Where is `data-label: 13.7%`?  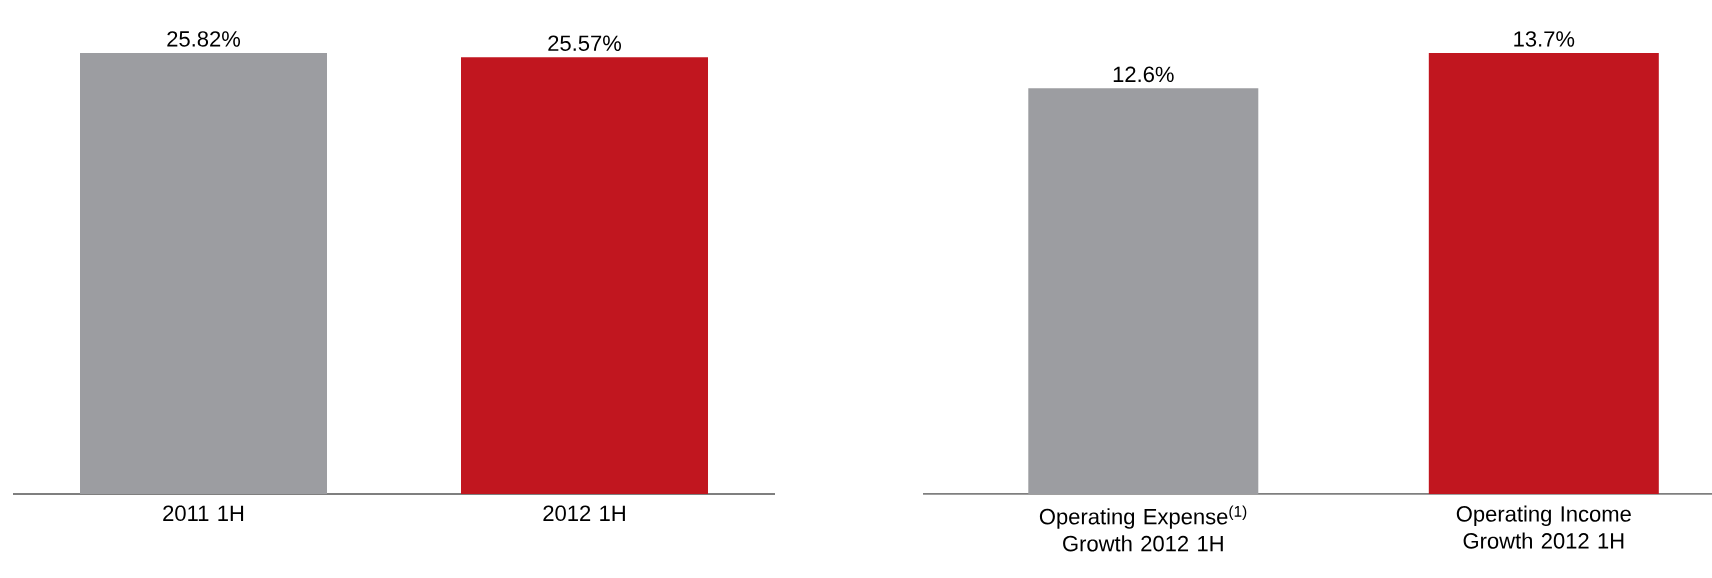 data-label: 13.7% is located at coordinates (1544, 39).